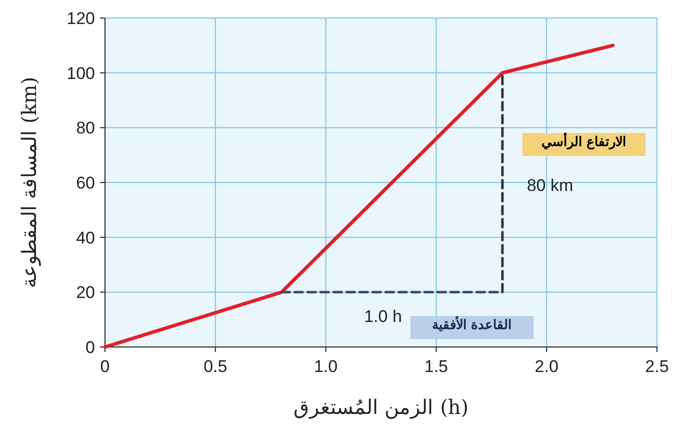  I want to click on y-tick-label: 60, so click(85, 183).